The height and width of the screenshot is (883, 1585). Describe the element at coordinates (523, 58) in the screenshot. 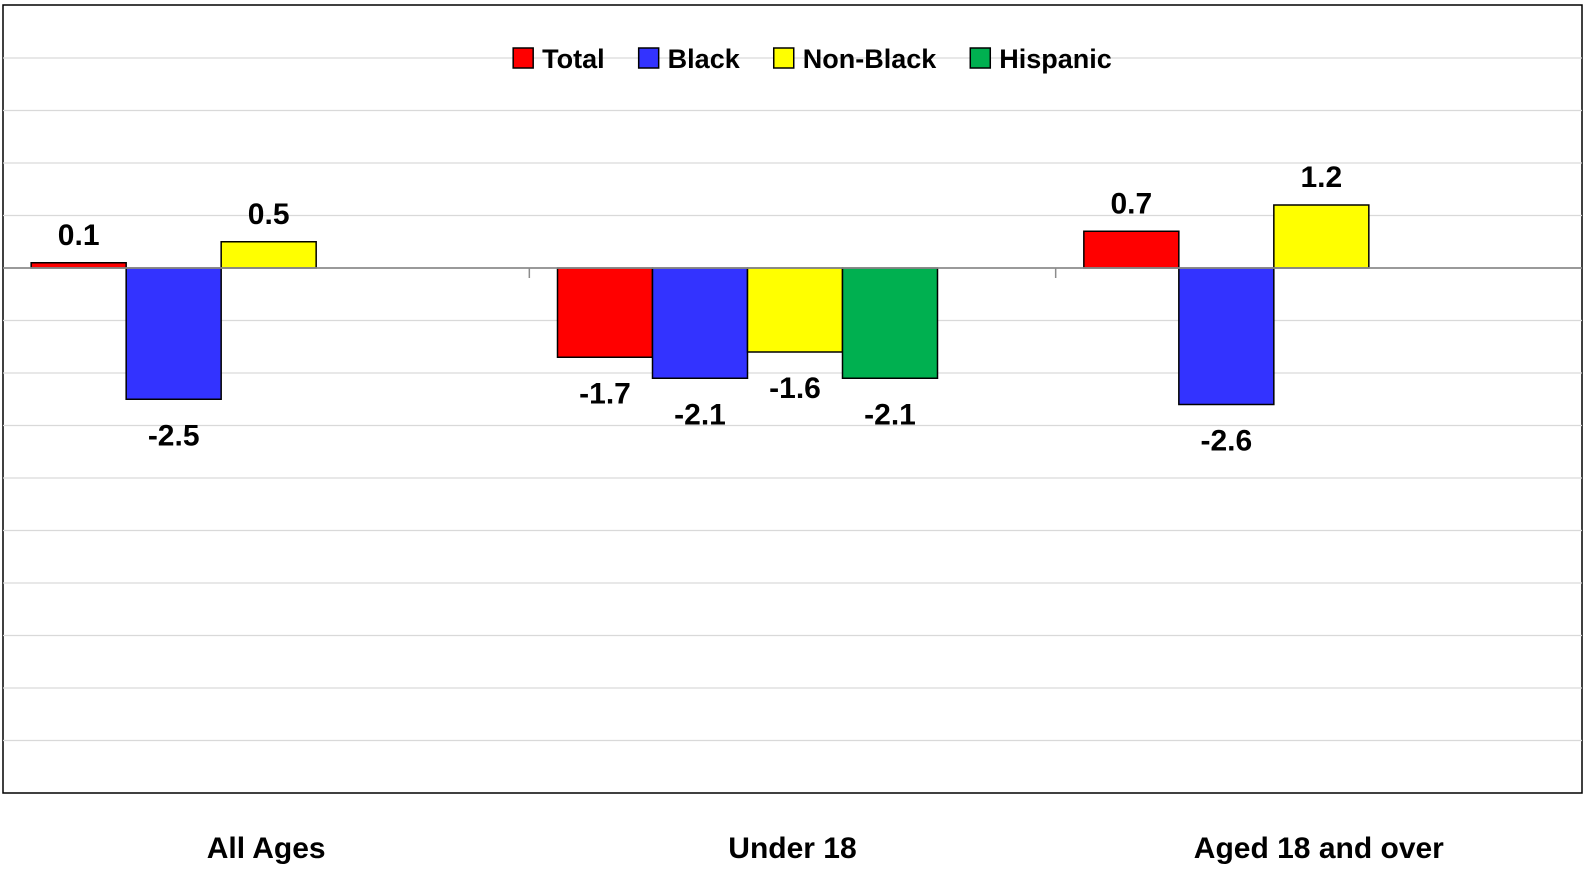

I see `legend-swatch-total` at that location.